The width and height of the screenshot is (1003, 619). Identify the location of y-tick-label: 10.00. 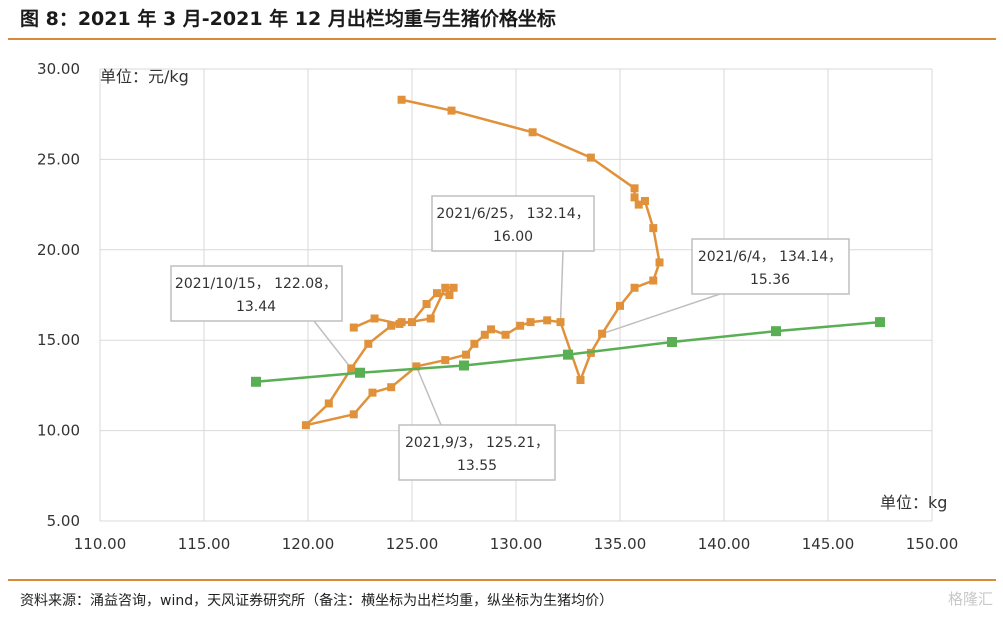
(58, 431).